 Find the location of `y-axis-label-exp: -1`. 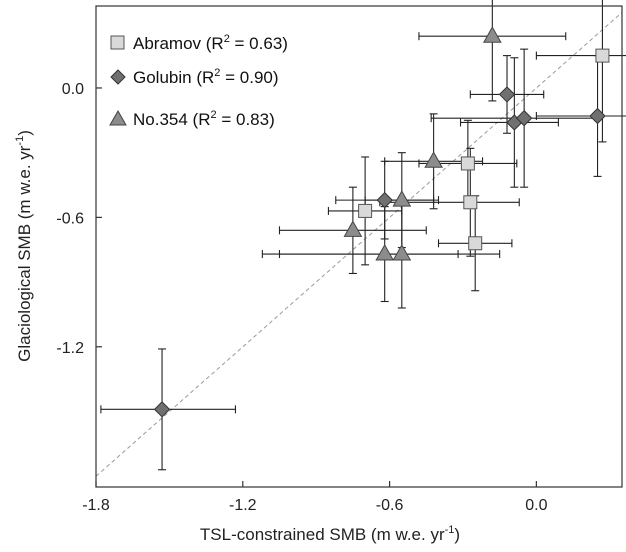

y-axis-label-exp: -1 is located at coordinates (20, 141).